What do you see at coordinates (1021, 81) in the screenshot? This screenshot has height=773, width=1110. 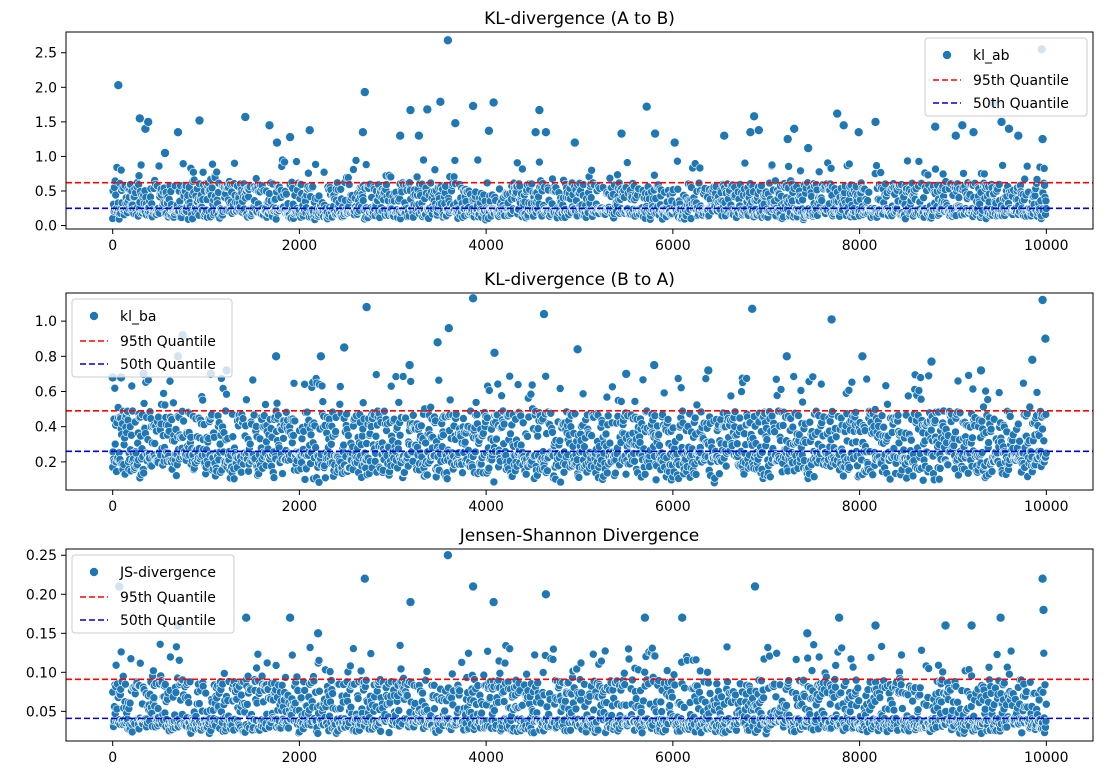 I see `legend-label: 95th Quantile` at bounding box center [1021, 81].